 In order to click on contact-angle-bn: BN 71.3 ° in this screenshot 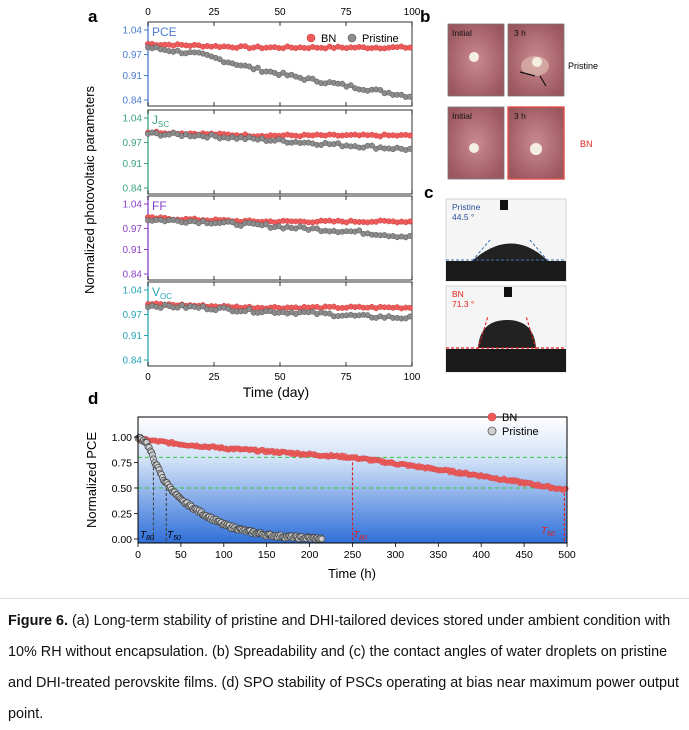, I will do `click(506, 329)`.